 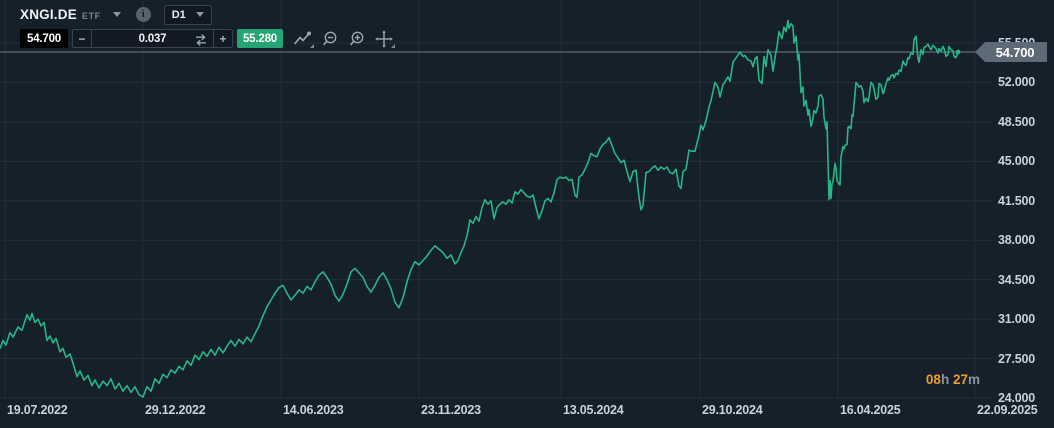 What do you see at coordinates (1017, 121) in the screenshot?
I see `y-axis-label: 48.500` at bounding box center [1017, 121].